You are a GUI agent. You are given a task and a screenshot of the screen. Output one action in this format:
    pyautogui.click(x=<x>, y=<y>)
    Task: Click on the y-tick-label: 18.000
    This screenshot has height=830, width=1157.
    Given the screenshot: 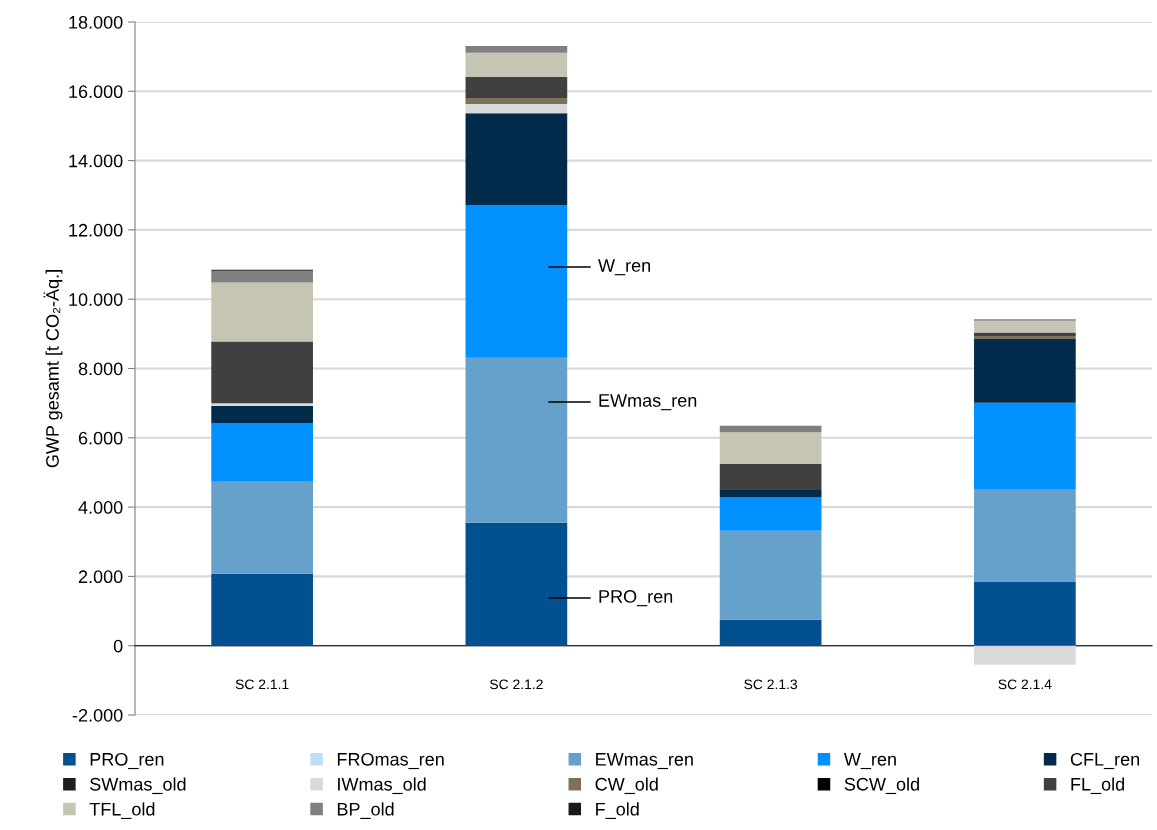 What is the action you would take?
    pyautogui.click(x=96, y=22)
    